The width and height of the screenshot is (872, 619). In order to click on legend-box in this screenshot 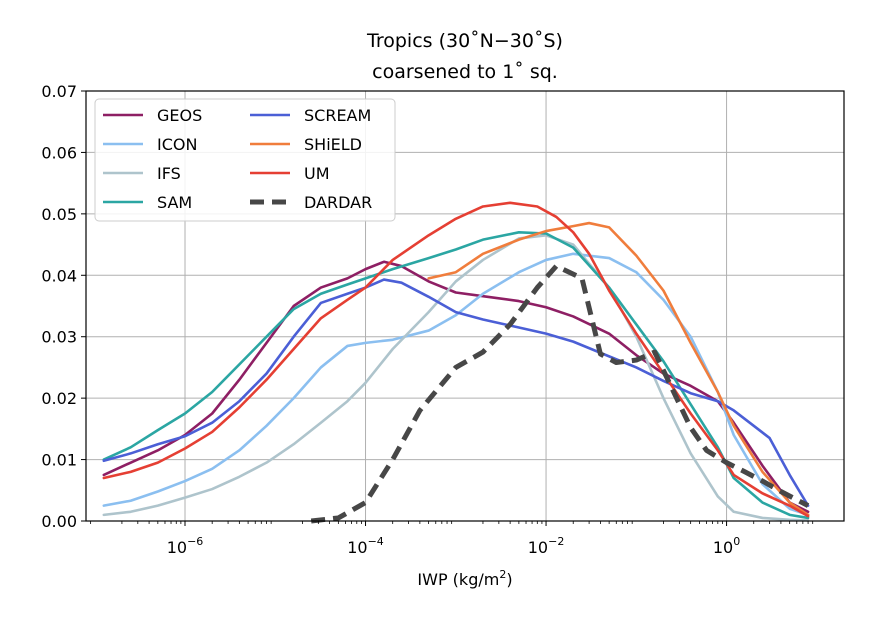, I will do `click(245, 160)`.